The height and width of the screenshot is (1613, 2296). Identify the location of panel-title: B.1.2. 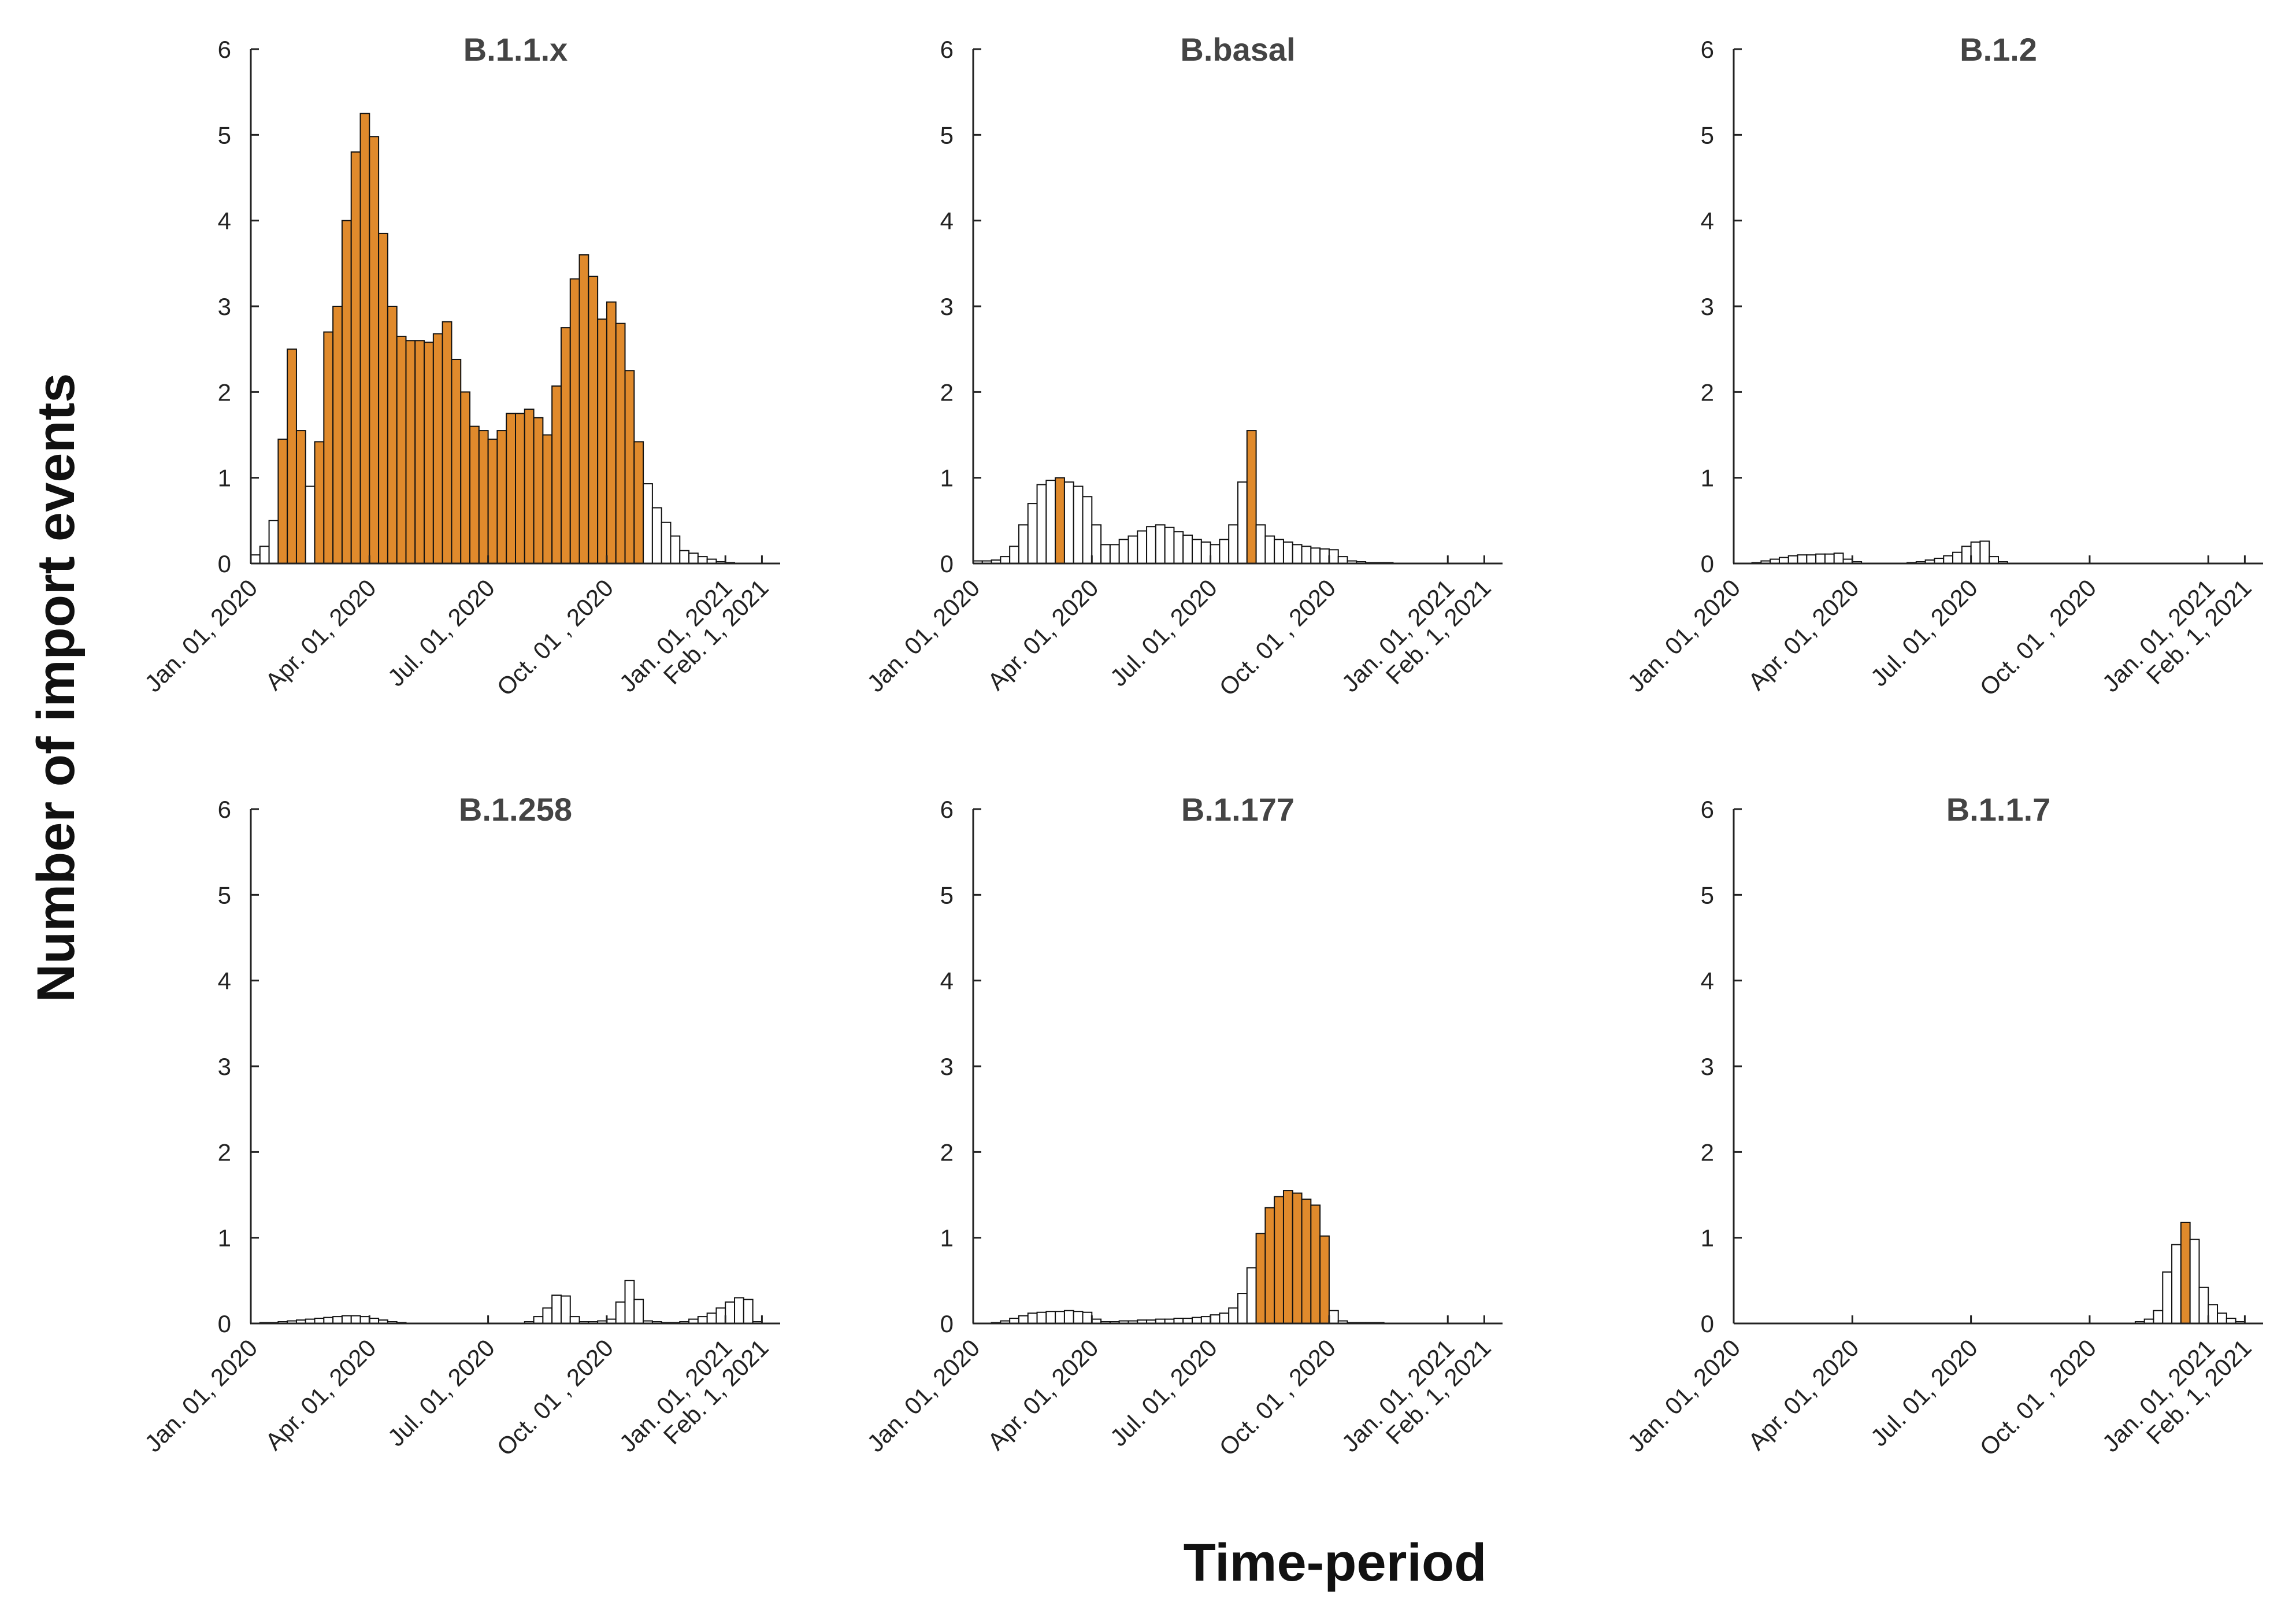
(1998, 49).